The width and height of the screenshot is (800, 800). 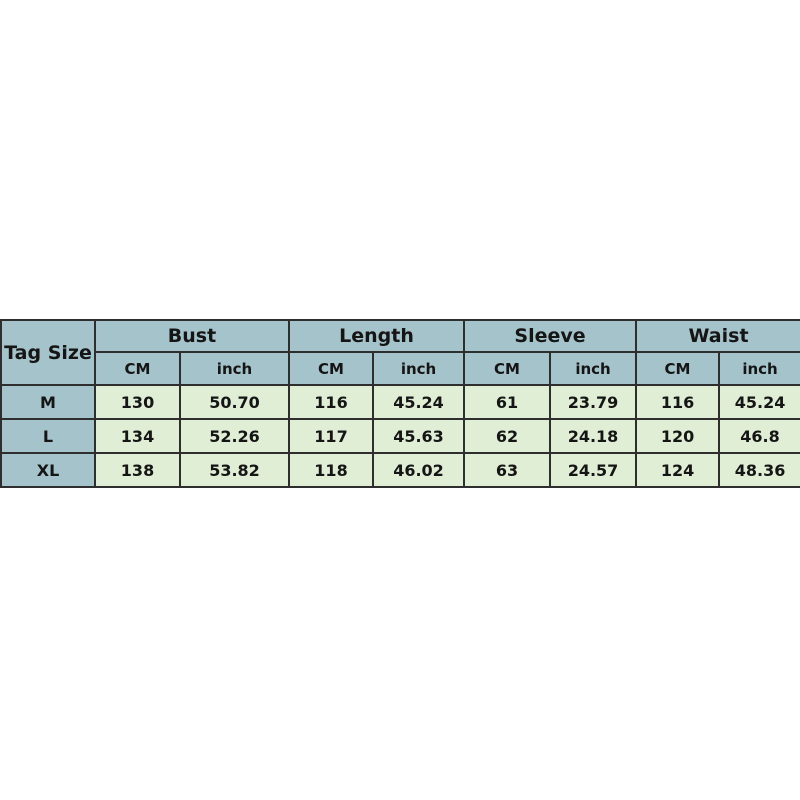 I want to click on group-header-row: Tag Size Bust Length Sleeve Waist, so click(x=400, y=352).